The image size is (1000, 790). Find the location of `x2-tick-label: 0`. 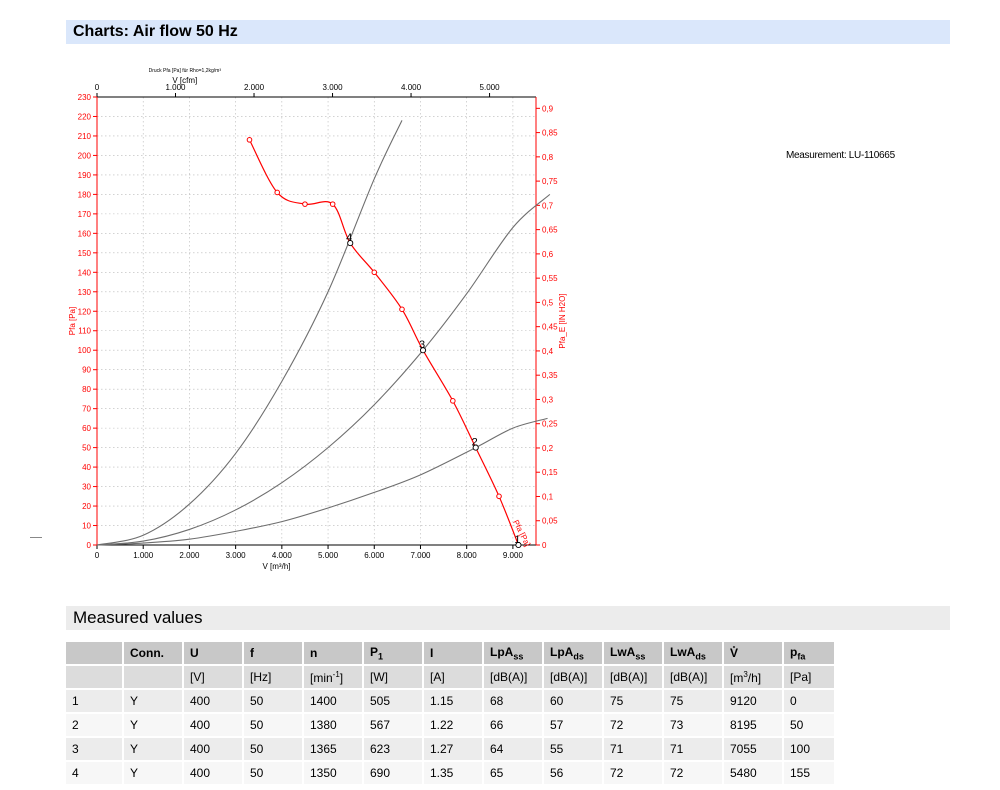

x2-tick-label: 0 is located at coordinates (97, 87).